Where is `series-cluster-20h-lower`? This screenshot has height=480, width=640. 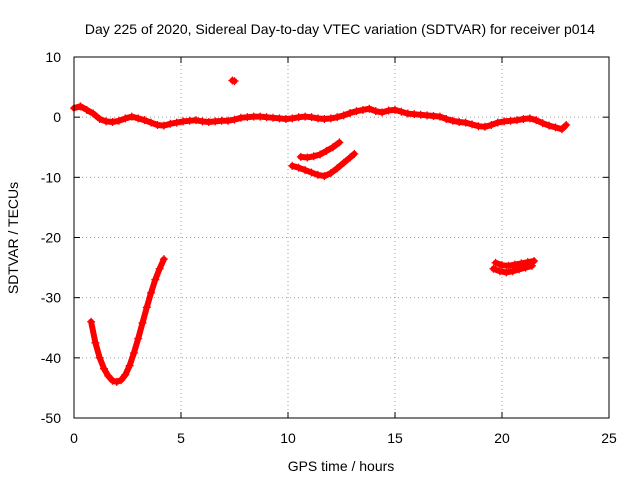 series-cluster-20h-lower is located at coordinates (512, 269).